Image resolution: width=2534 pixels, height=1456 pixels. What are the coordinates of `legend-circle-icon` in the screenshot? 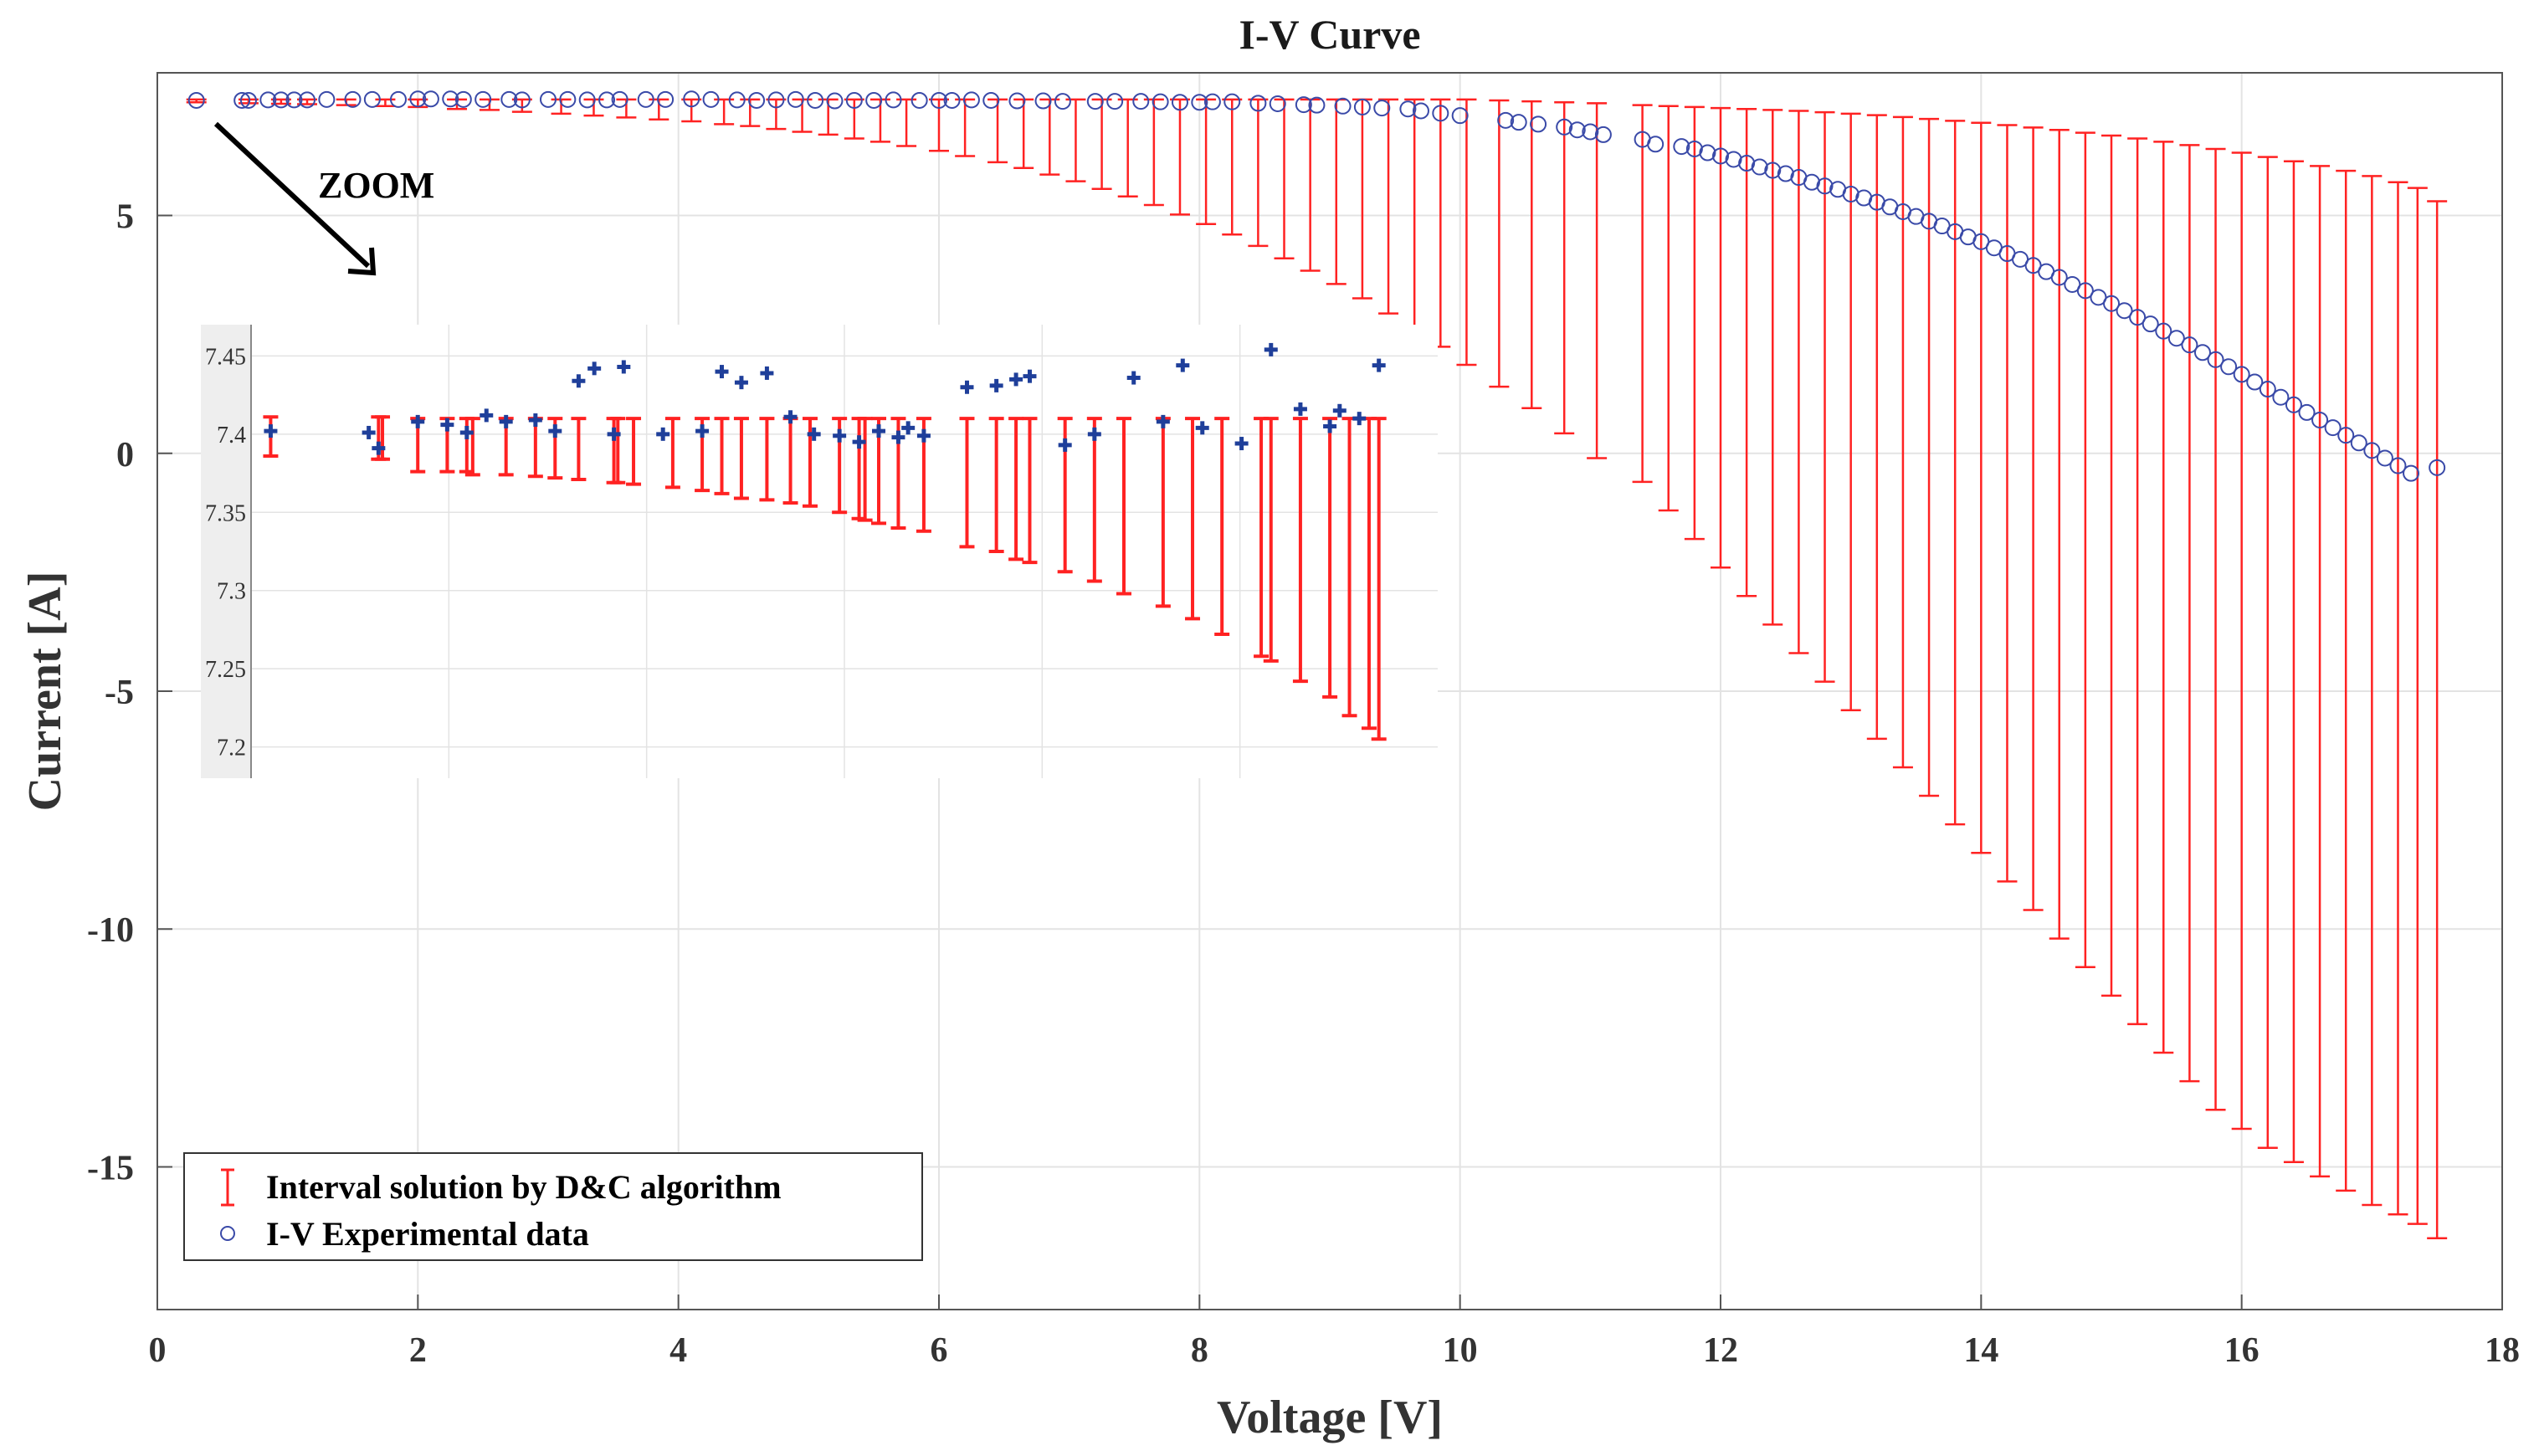 It's located at (227, 1233).